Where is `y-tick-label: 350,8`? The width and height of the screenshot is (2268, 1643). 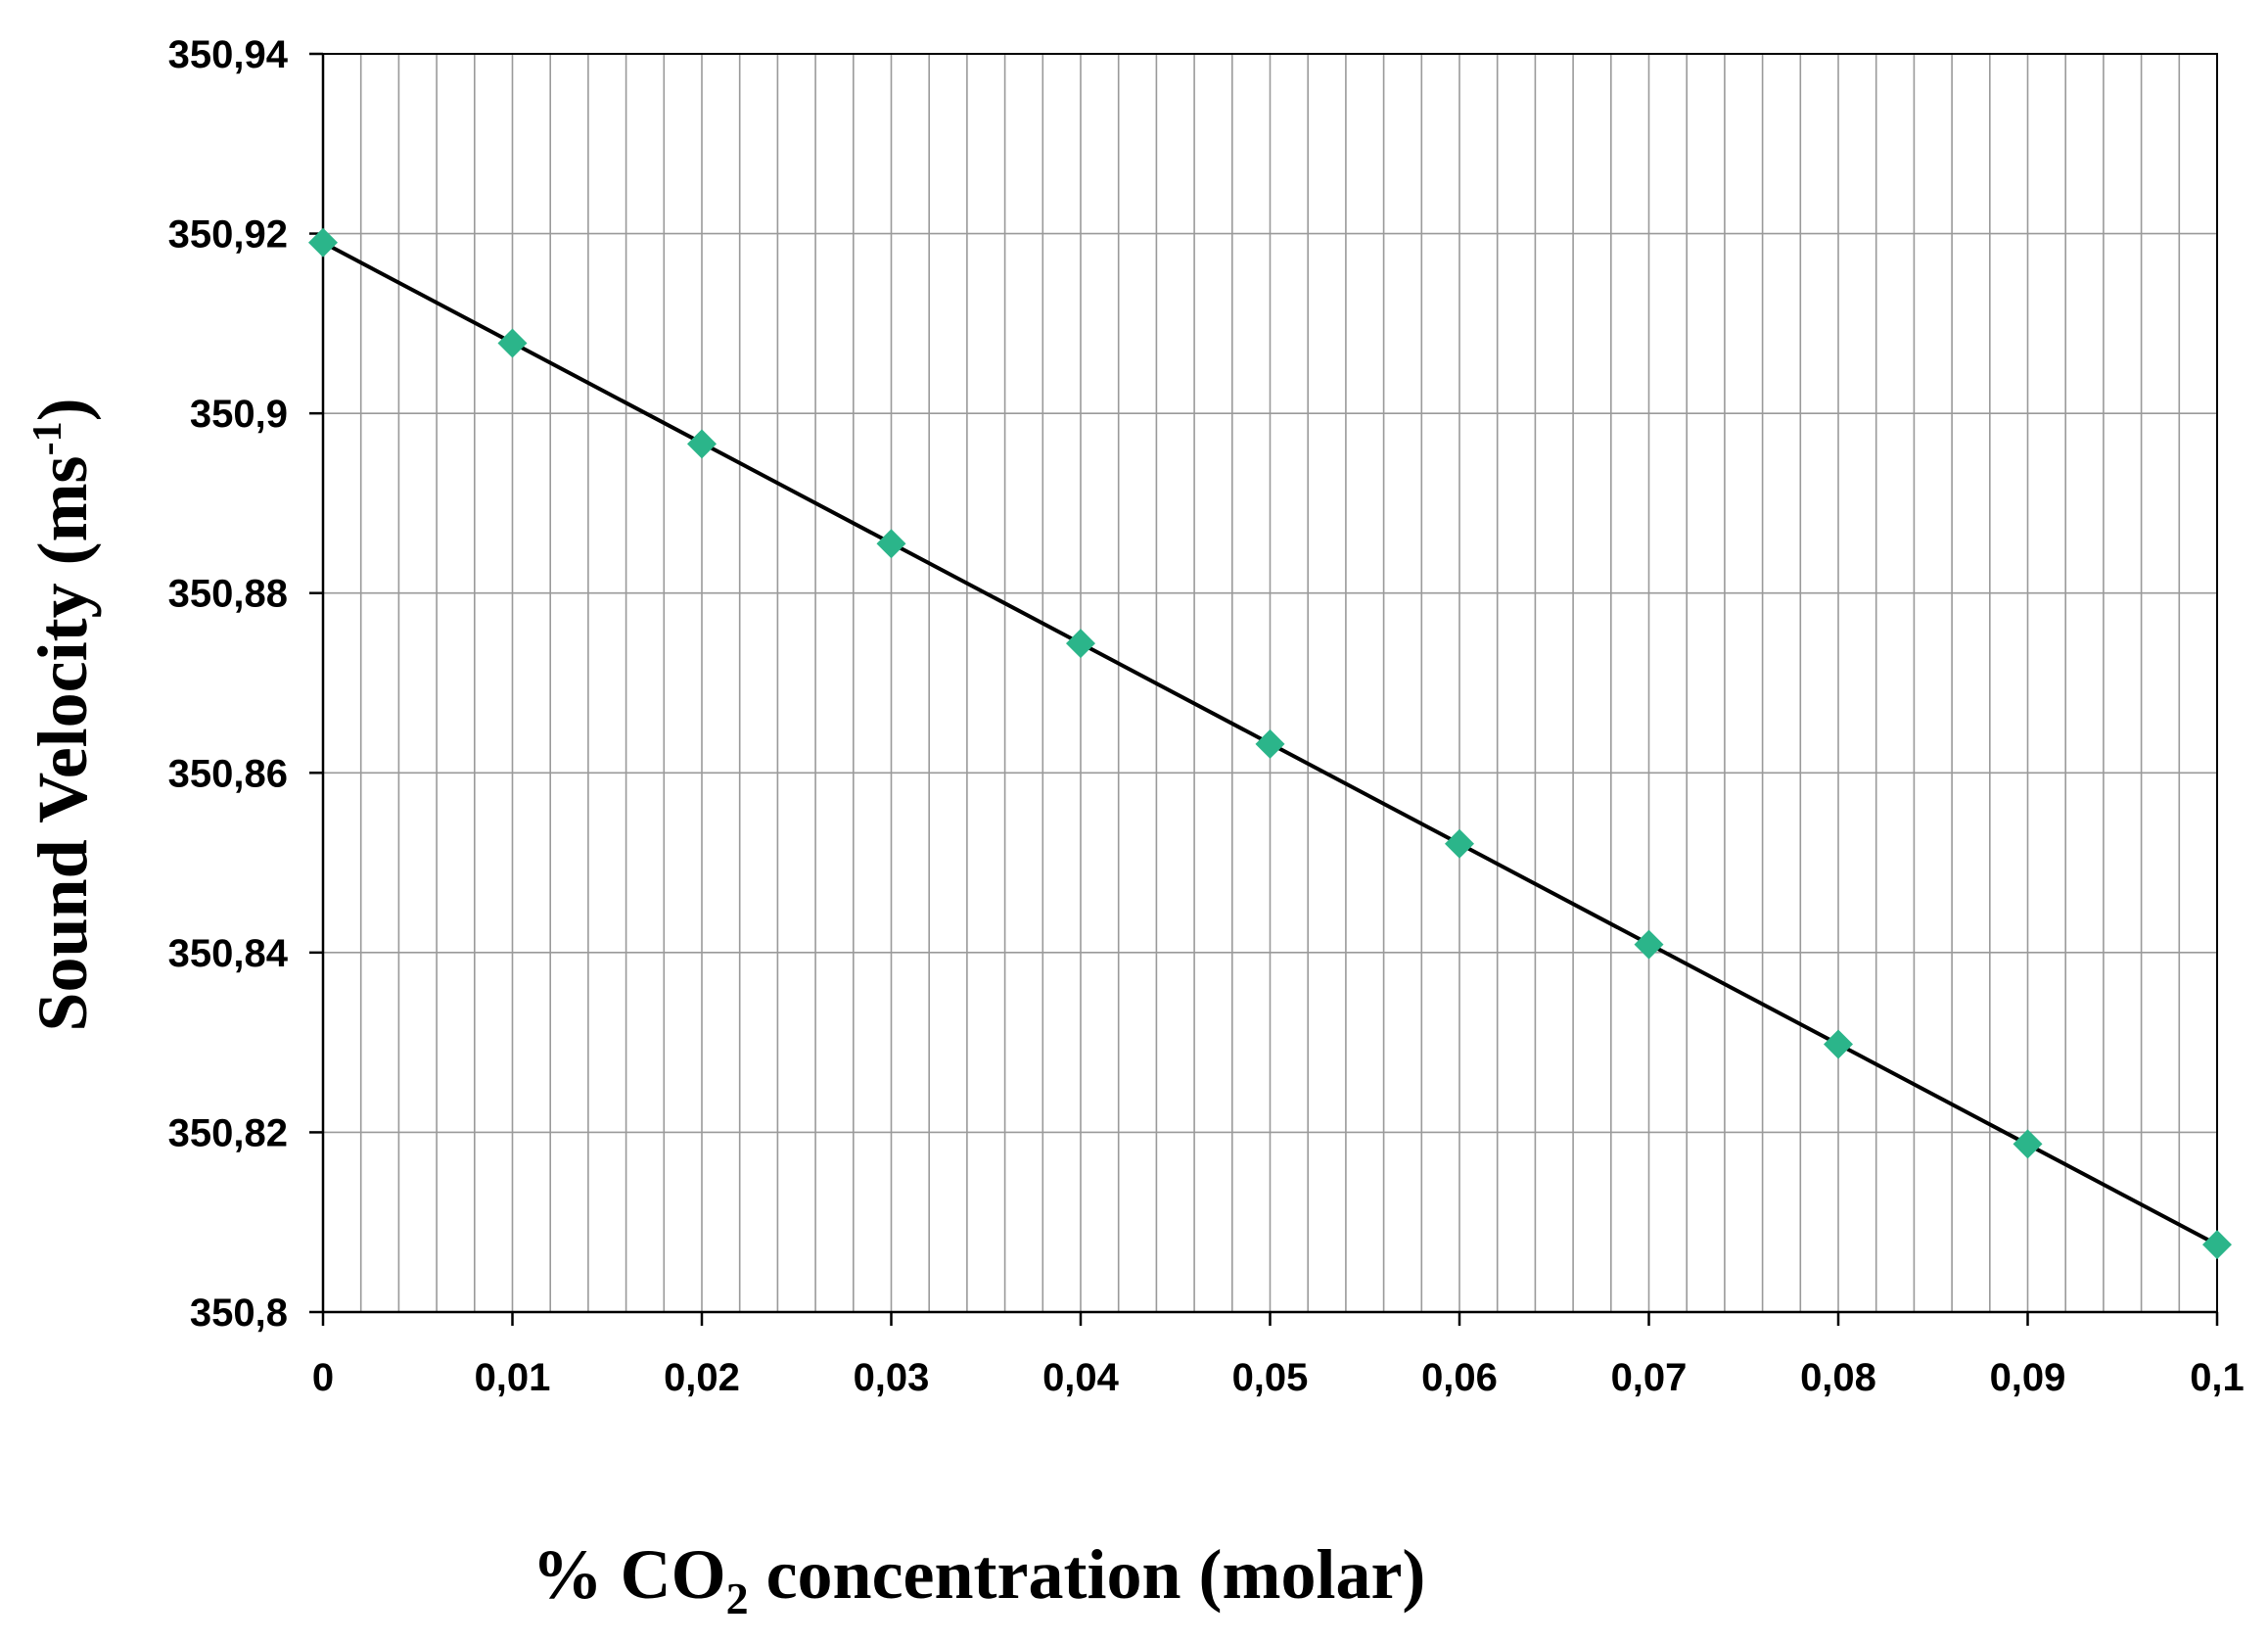 y-tick-label: 350,8 is located at coordinates (239, 1313).